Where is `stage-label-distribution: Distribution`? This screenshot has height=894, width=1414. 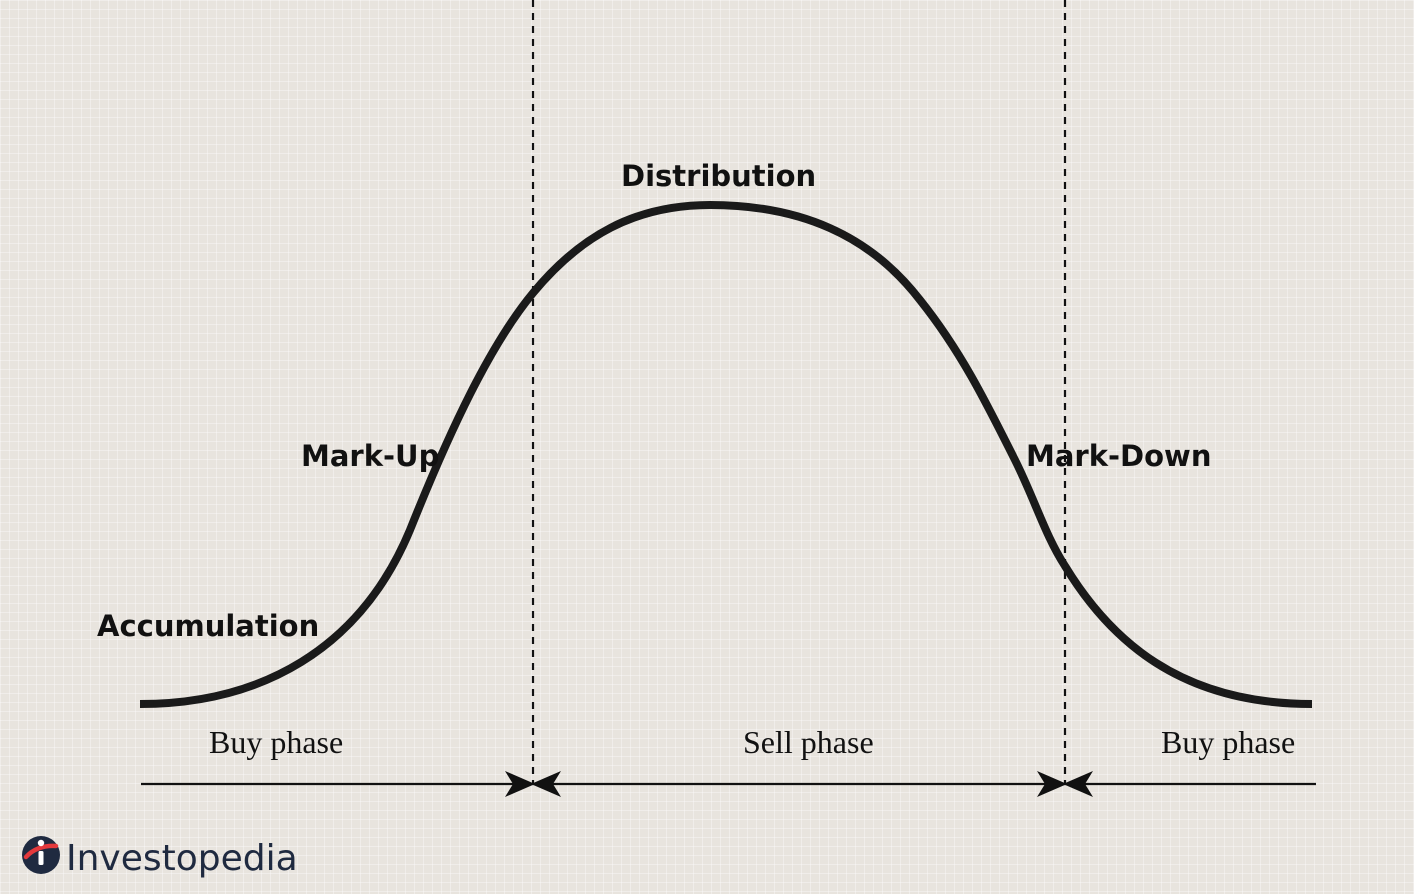 stage-label-distribution: Distribution is located at coordinates (718, 176).